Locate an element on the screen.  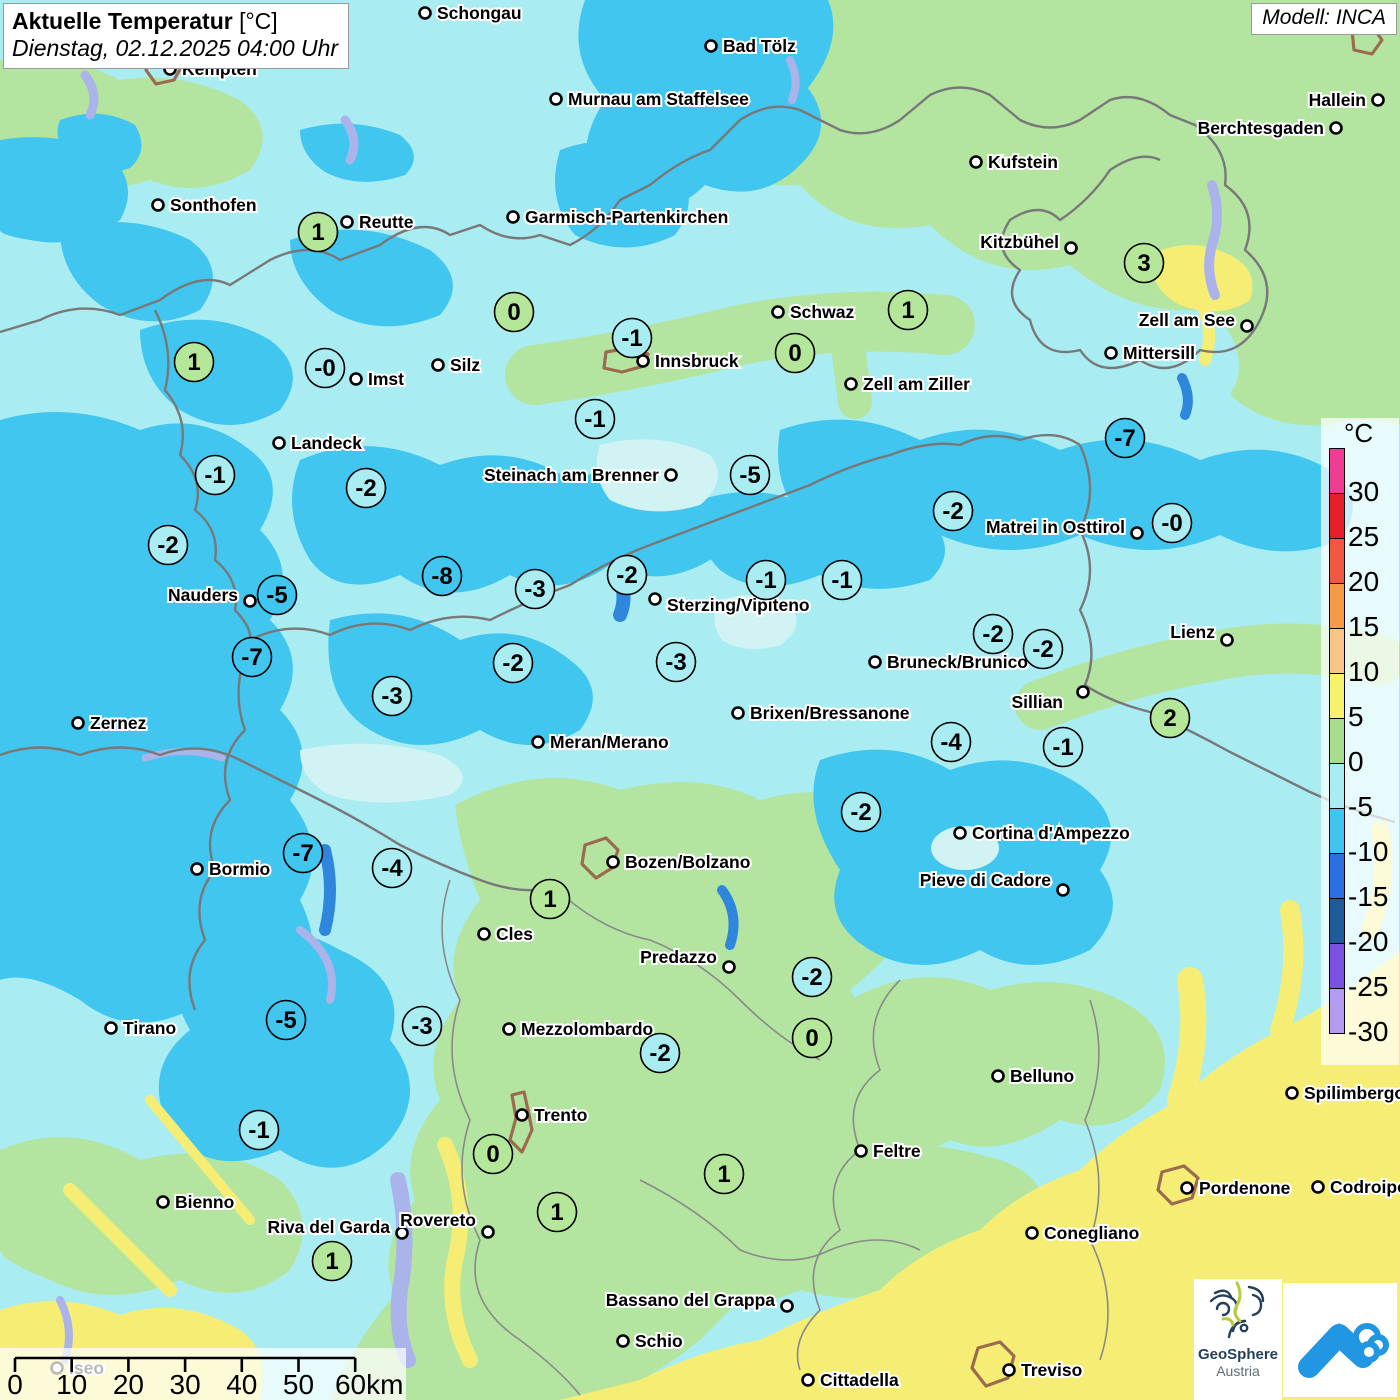
scalebar-label: 60km is located at coordinates (369, 1384).